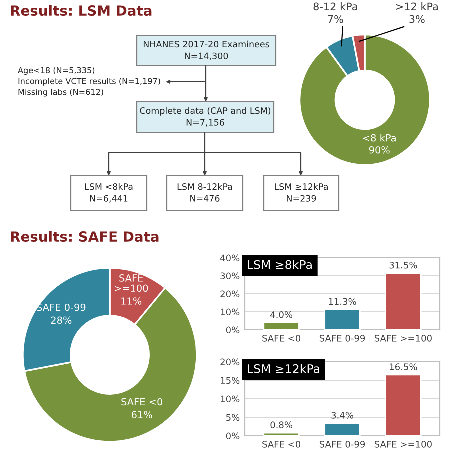 Image resolution: width=474 pixels, height=470 pixels. What do you see at coordinates (207, 50) in the screenshot?
I see `text: NHANES 2017-20 Examinees N=14,300` at bounding box center [207, 50].